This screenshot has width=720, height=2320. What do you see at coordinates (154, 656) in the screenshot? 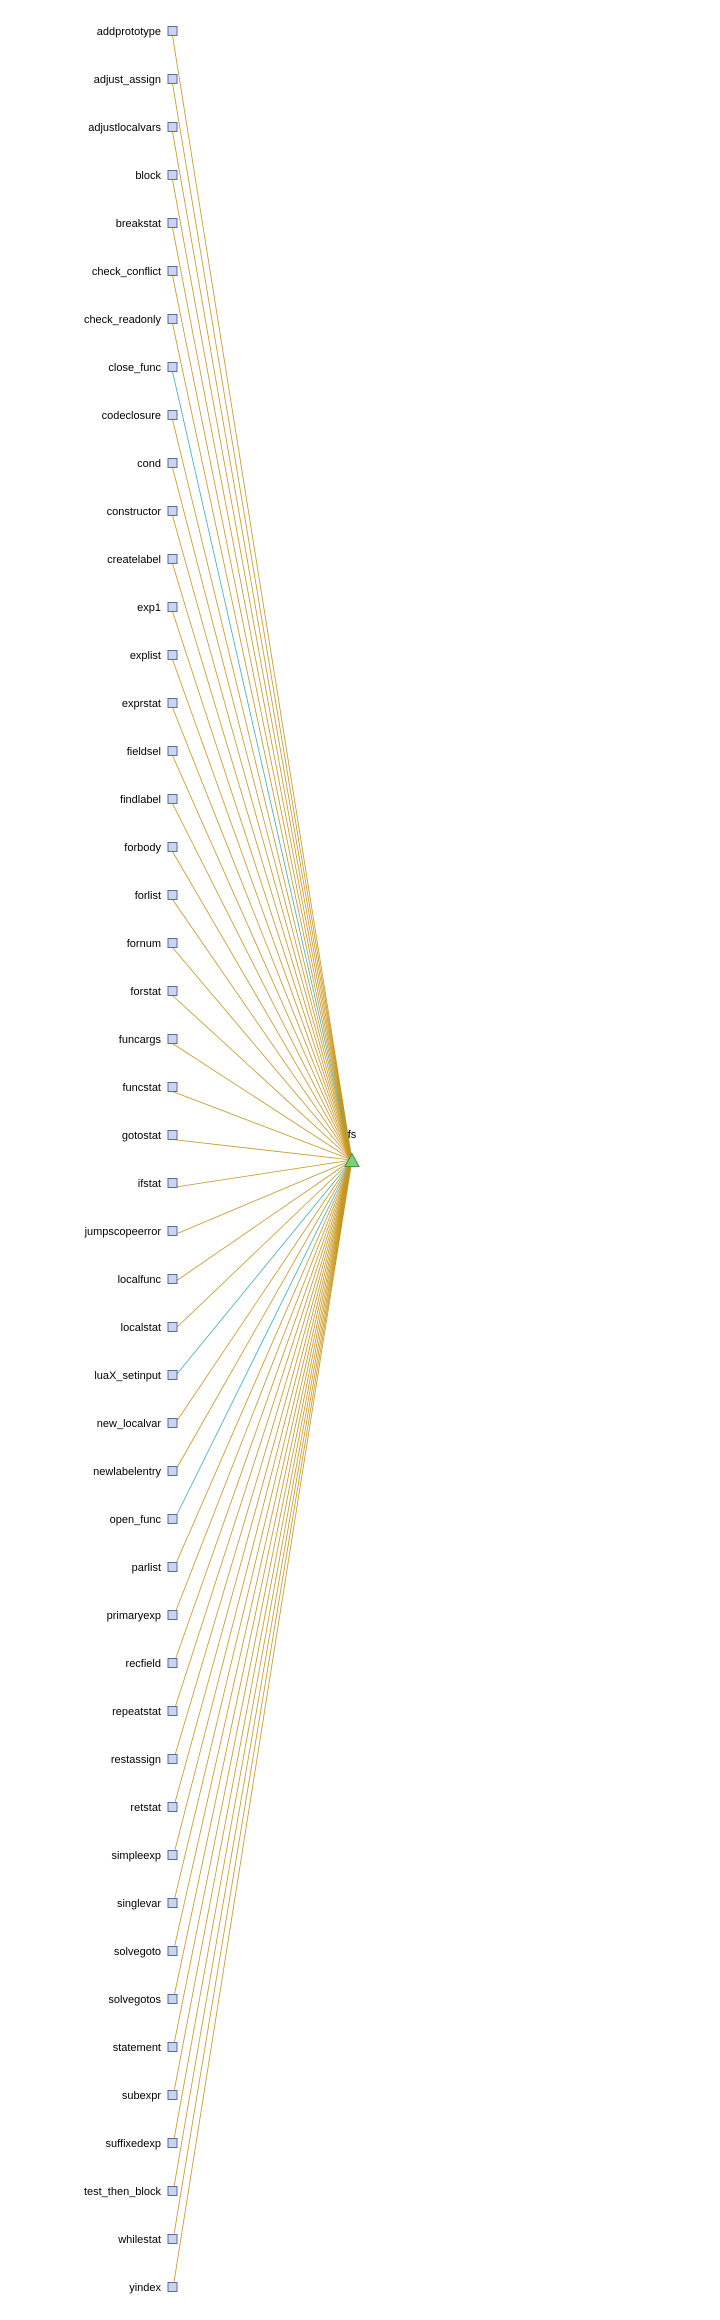
I see `source-node: explist` at bounding box center [154, 656].